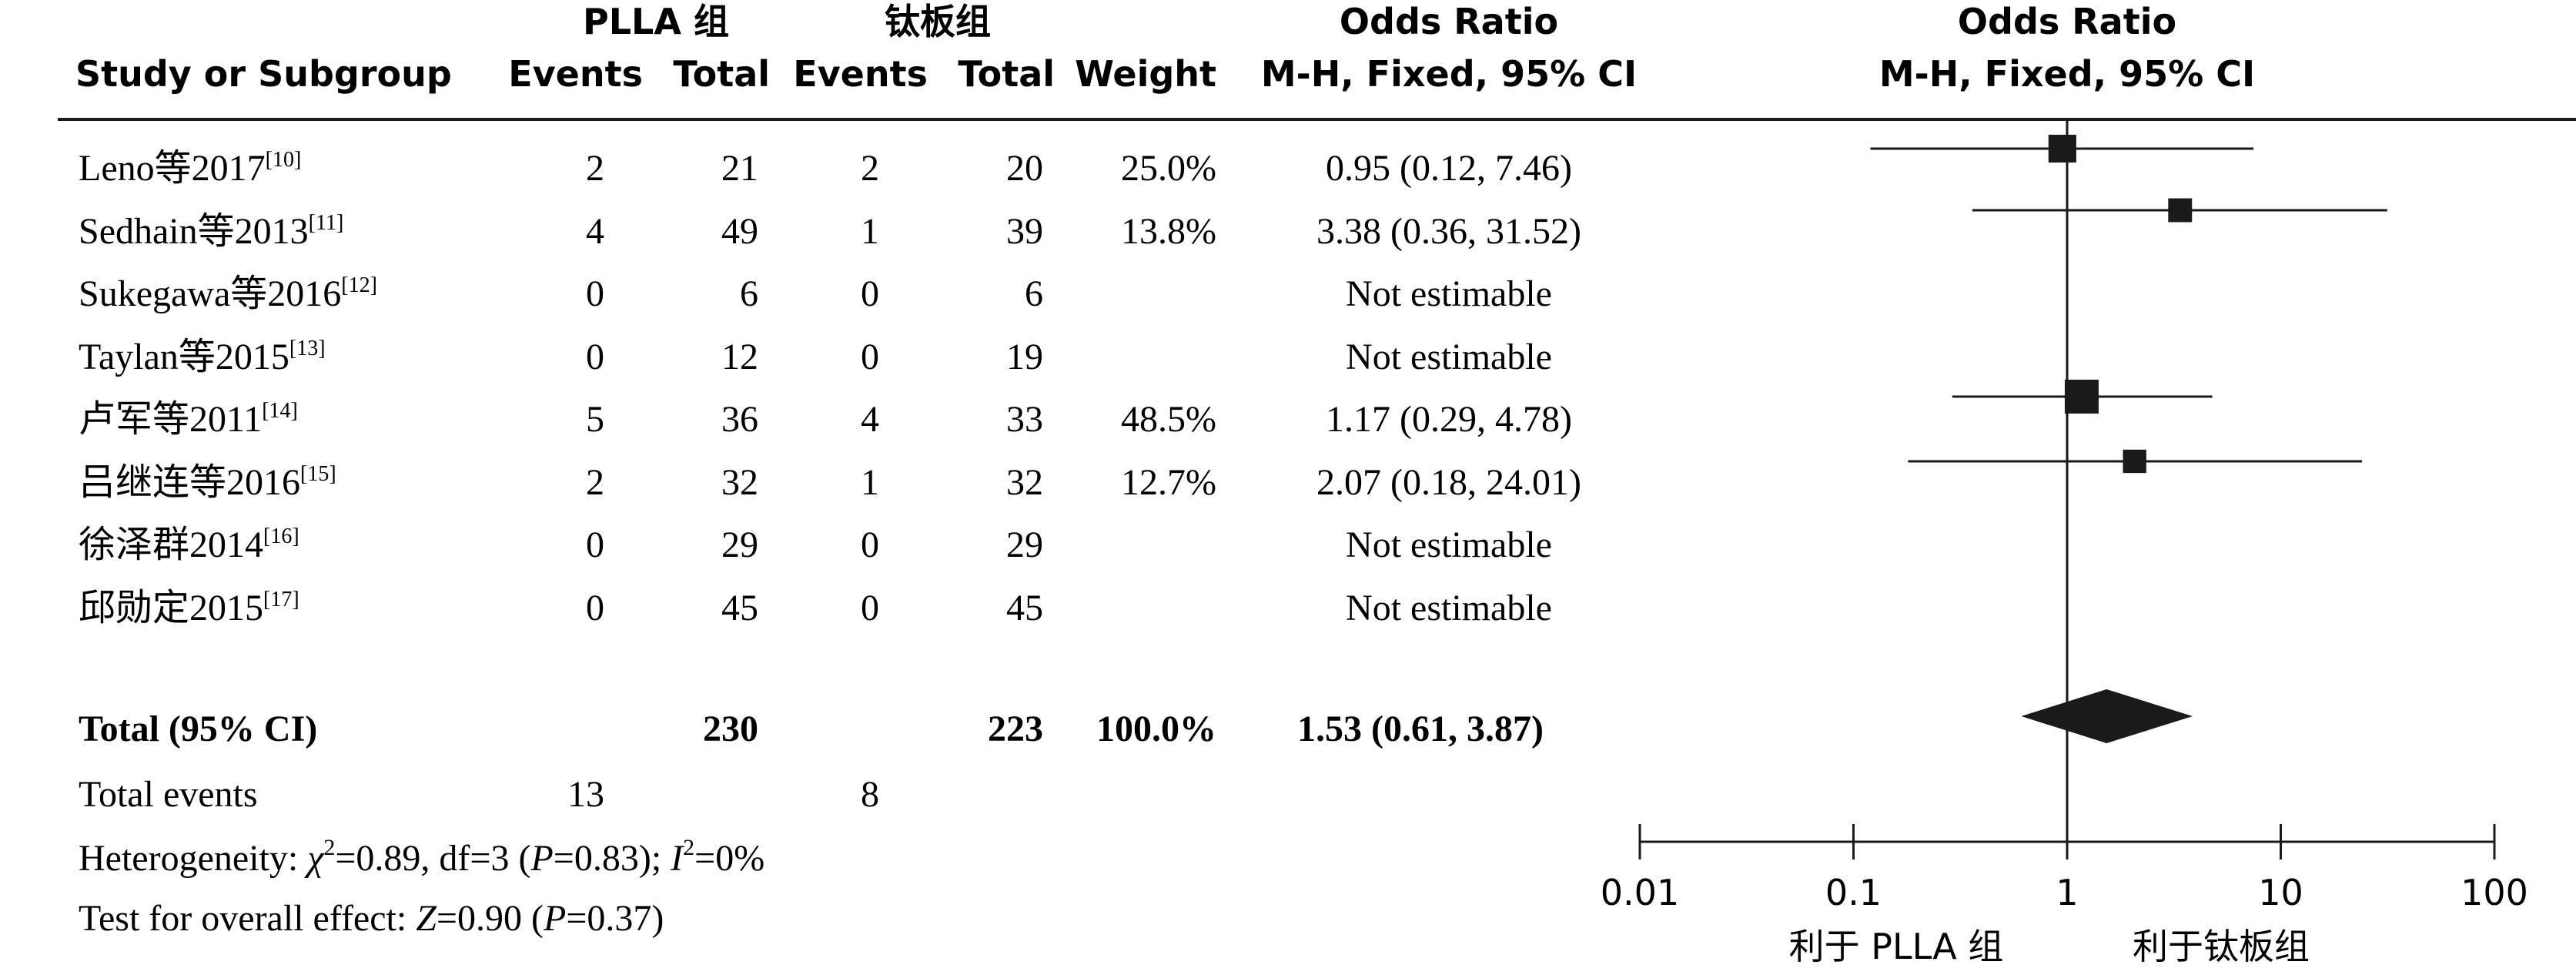 The height and width of the screenshot is (975, 2576). What do you see at coordinates (689, 848) in the screenshot?
I see `i-superscript: 2` at bounding box center [689, 848].